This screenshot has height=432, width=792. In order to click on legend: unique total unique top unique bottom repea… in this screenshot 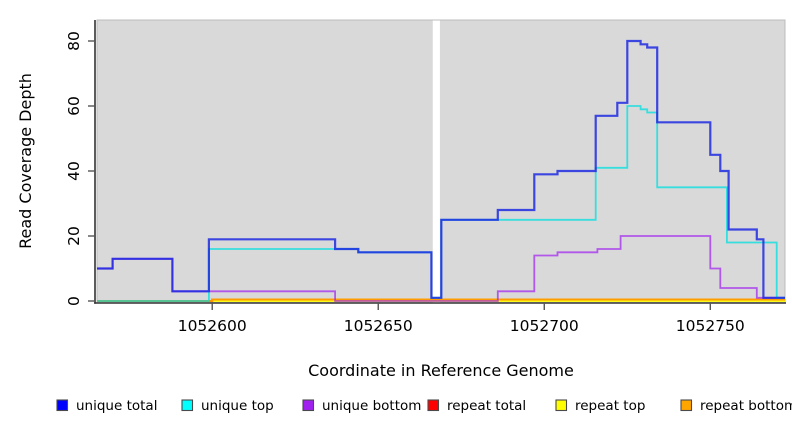, I will do `click(424, 406)`.